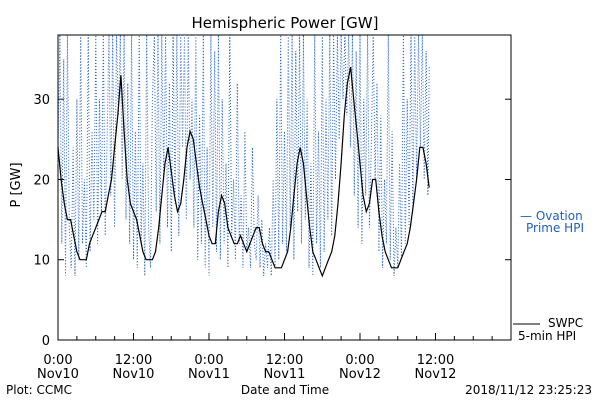 The height and width of the screenshot is (400, 600). Describe the element at coordinates (551, 216) in the screenshot. I see `legend-ovation-line1: — Ovation` at that location.